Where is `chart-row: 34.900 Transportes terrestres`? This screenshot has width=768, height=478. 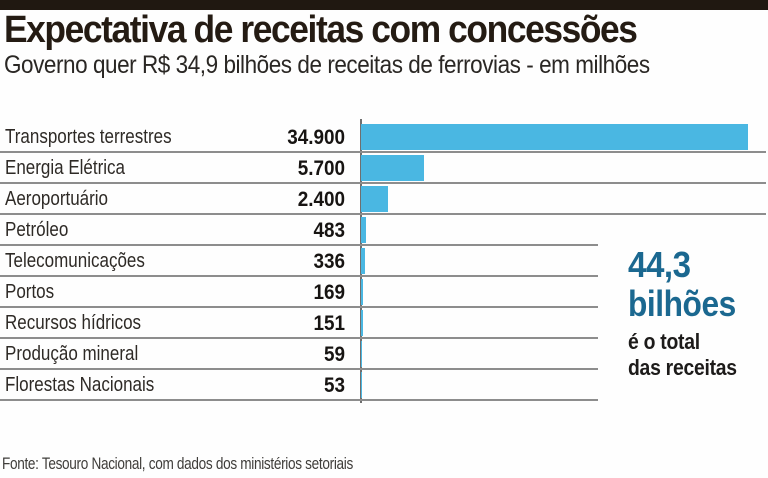 chart-row: 34.900 Transportes terrestres is located at coordinates (384, 137).